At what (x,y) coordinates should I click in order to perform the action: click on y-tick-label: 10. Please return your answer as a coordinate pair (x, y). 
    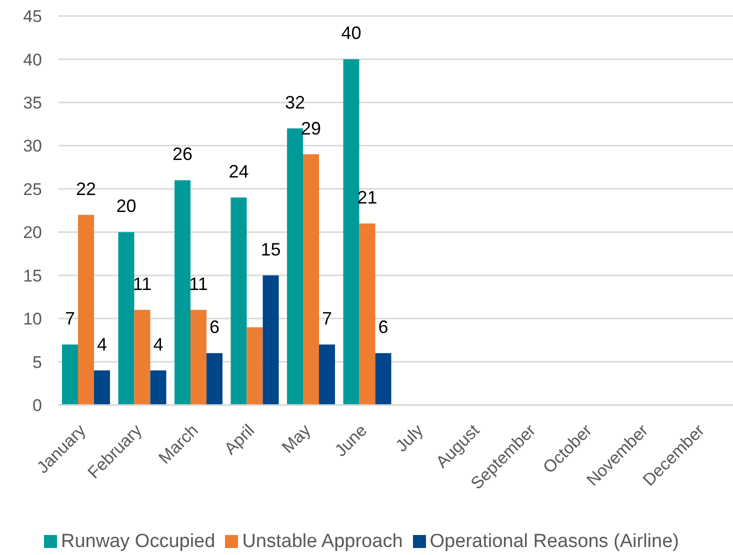
    Looking at the image, I should click on (32, 319).